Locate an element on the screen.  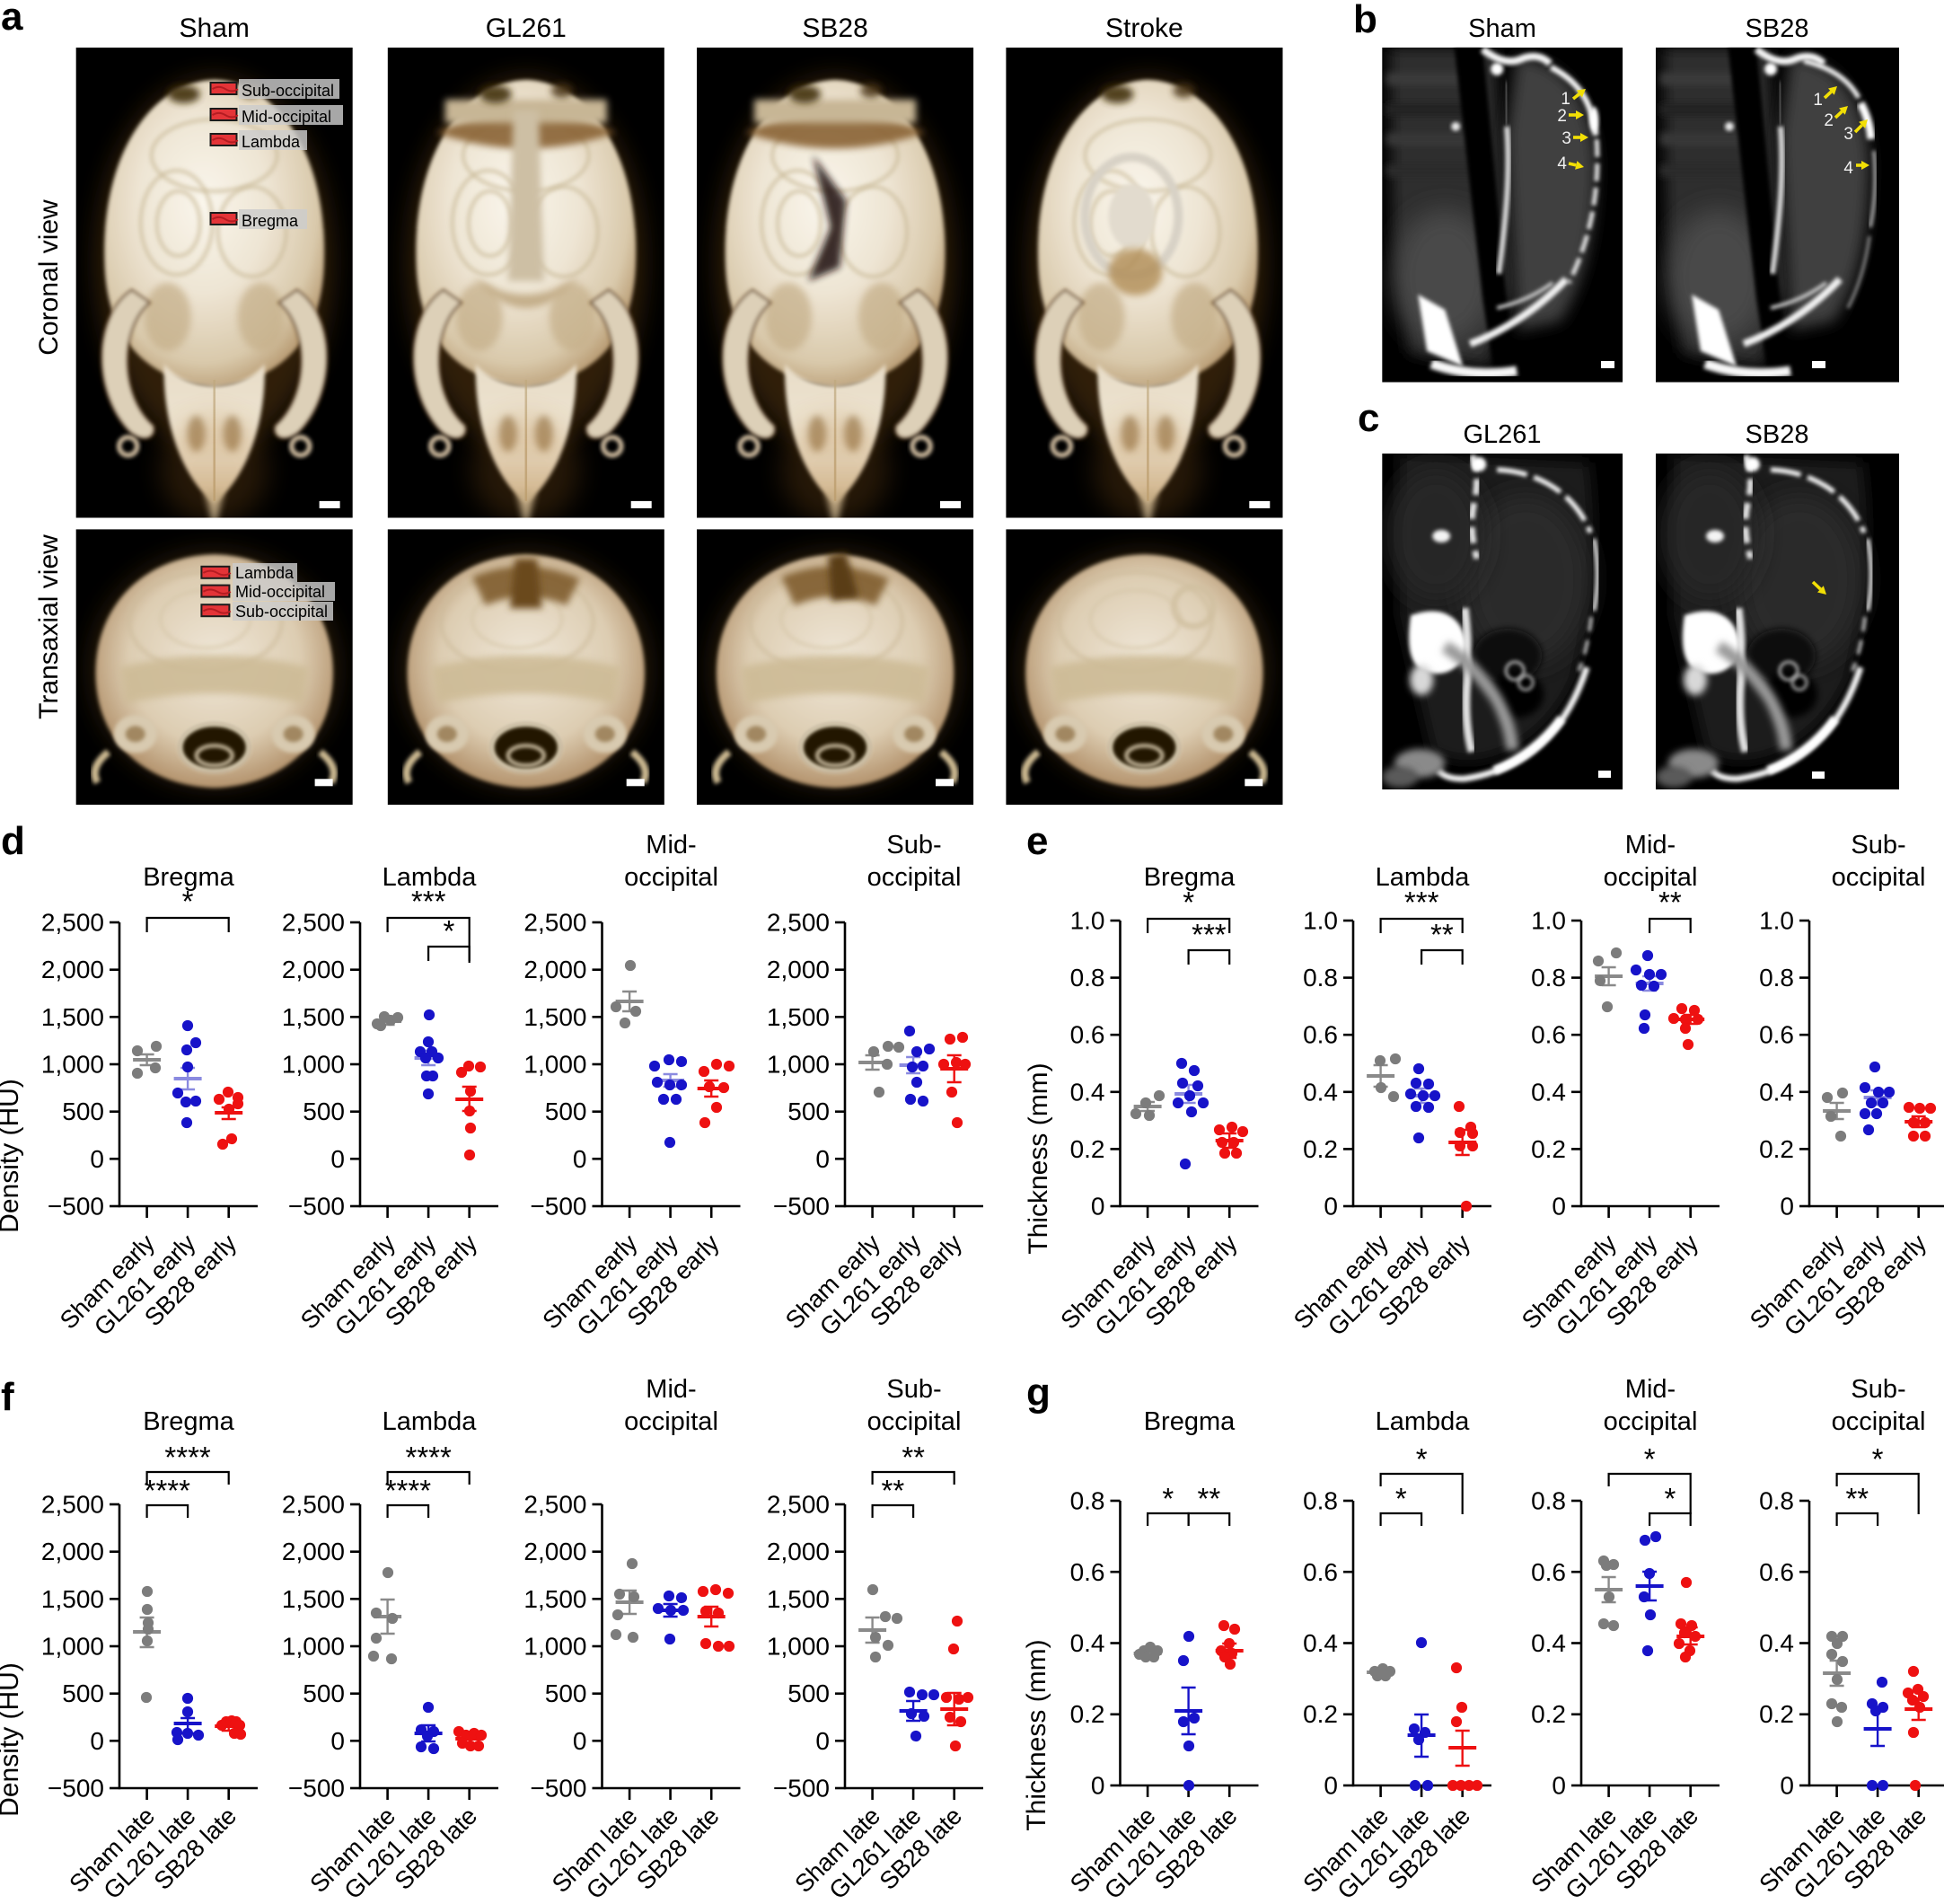
svg-text: 4 is located at coordinates (1562, 163).